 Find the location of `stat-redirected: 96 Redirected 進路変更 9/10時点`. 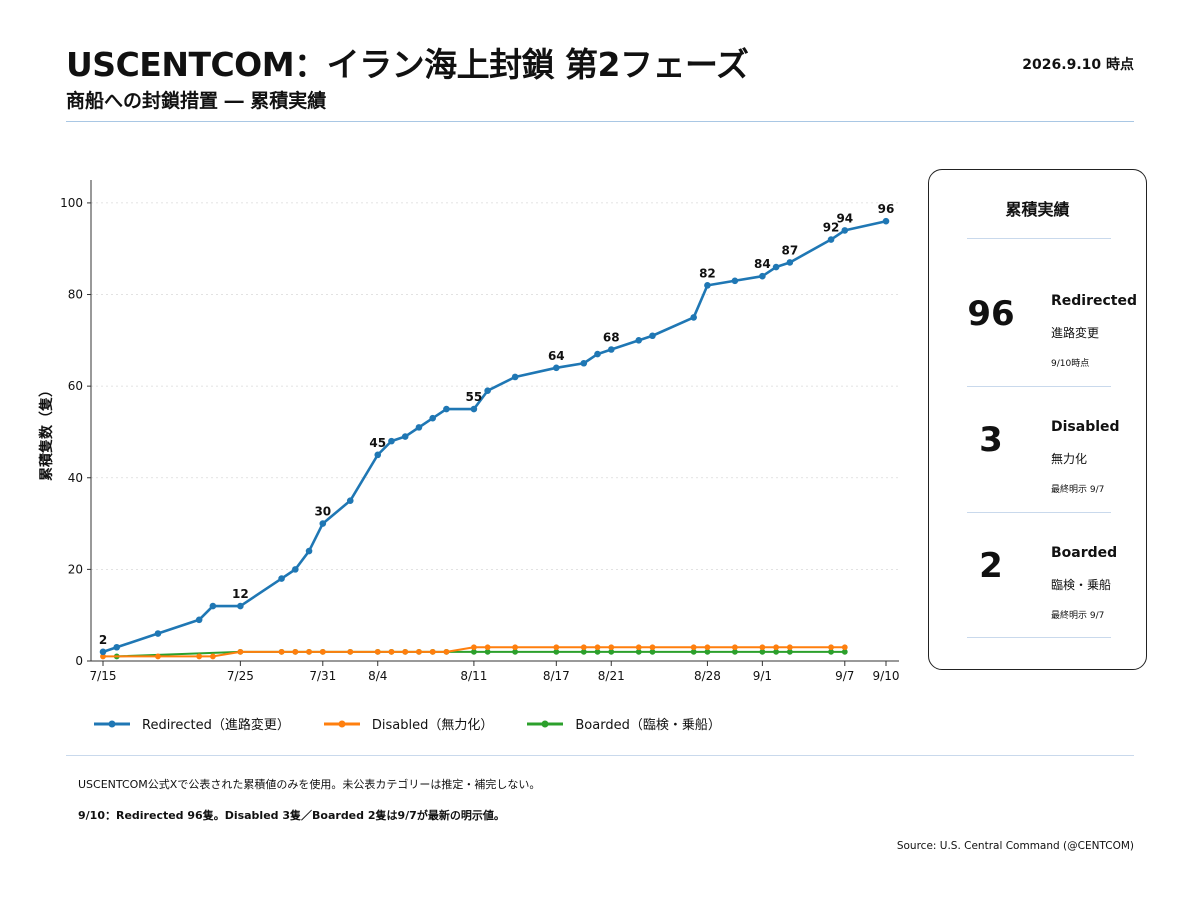

stat-redirected: 96 Redirected 進路変更 9/10時点 is located at coordinates (1037, 326).